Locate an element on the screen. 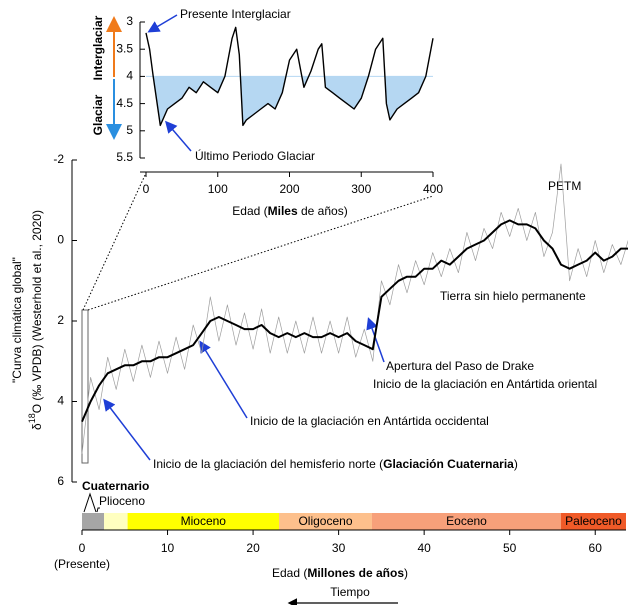 This screenshot has width=628, height=605. y-tick-label: 2 is located at coordinates (60, 320).